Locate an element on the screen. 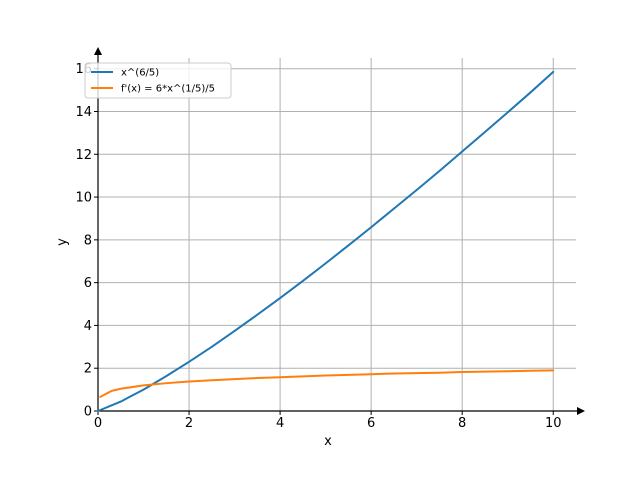 The width and height of the screenshot is (640, 480). y-tick-label: 0 is located at coordinates (88, 412).